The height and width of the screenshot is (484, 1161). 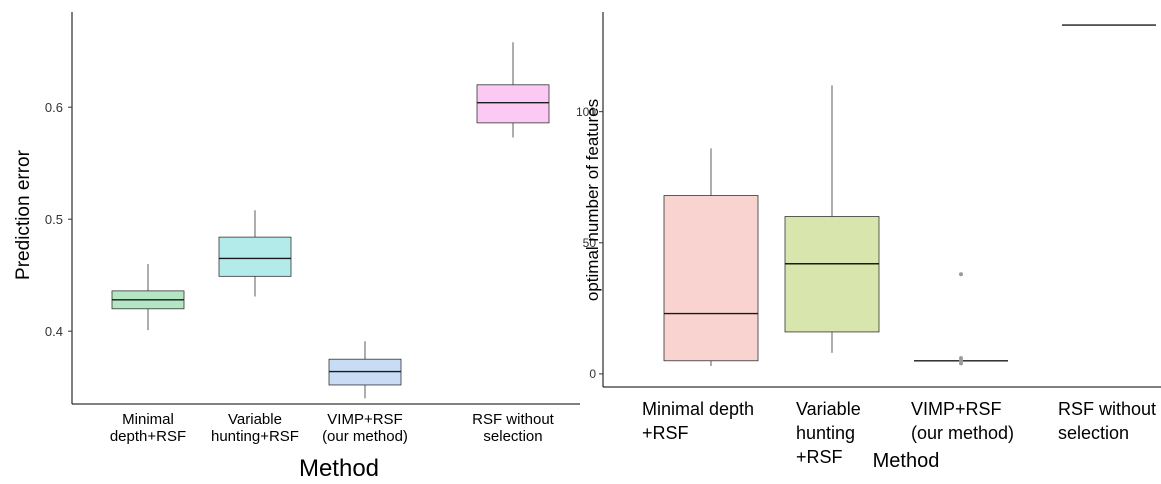 I want to click on y-tick-label: 0.5, so click(x=54, y=219).